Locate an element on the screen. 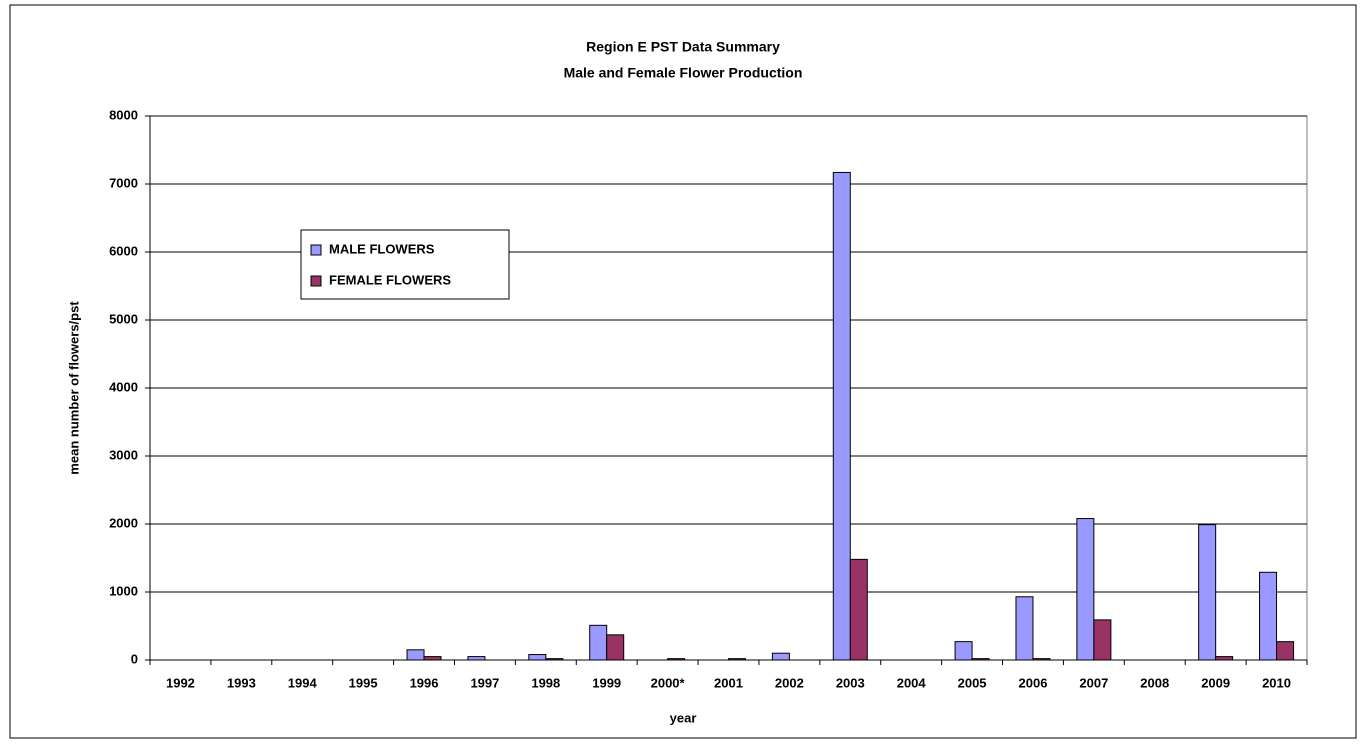 The image size is (1367, 744). x-tick-label: 1992 is located at coordinates (180, 682).